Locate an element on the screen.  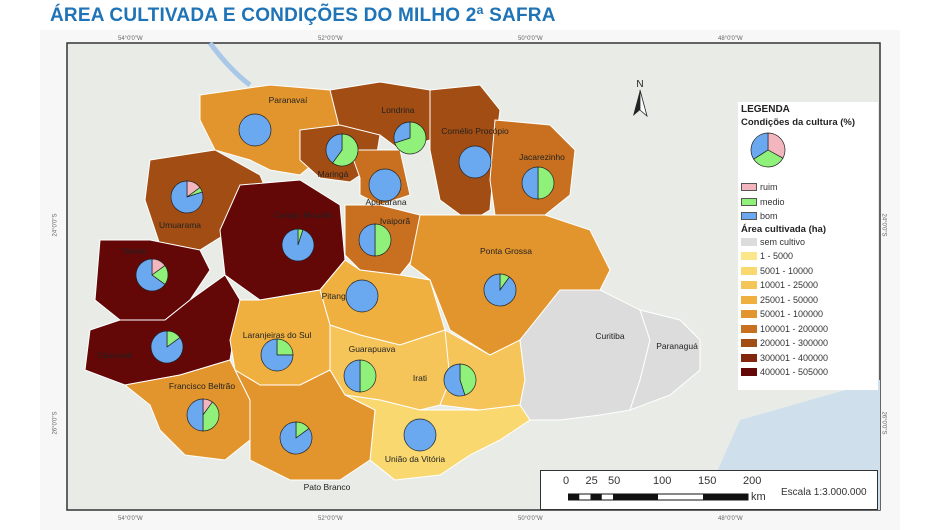
pie-toledo is located at coordinates (152, 275).